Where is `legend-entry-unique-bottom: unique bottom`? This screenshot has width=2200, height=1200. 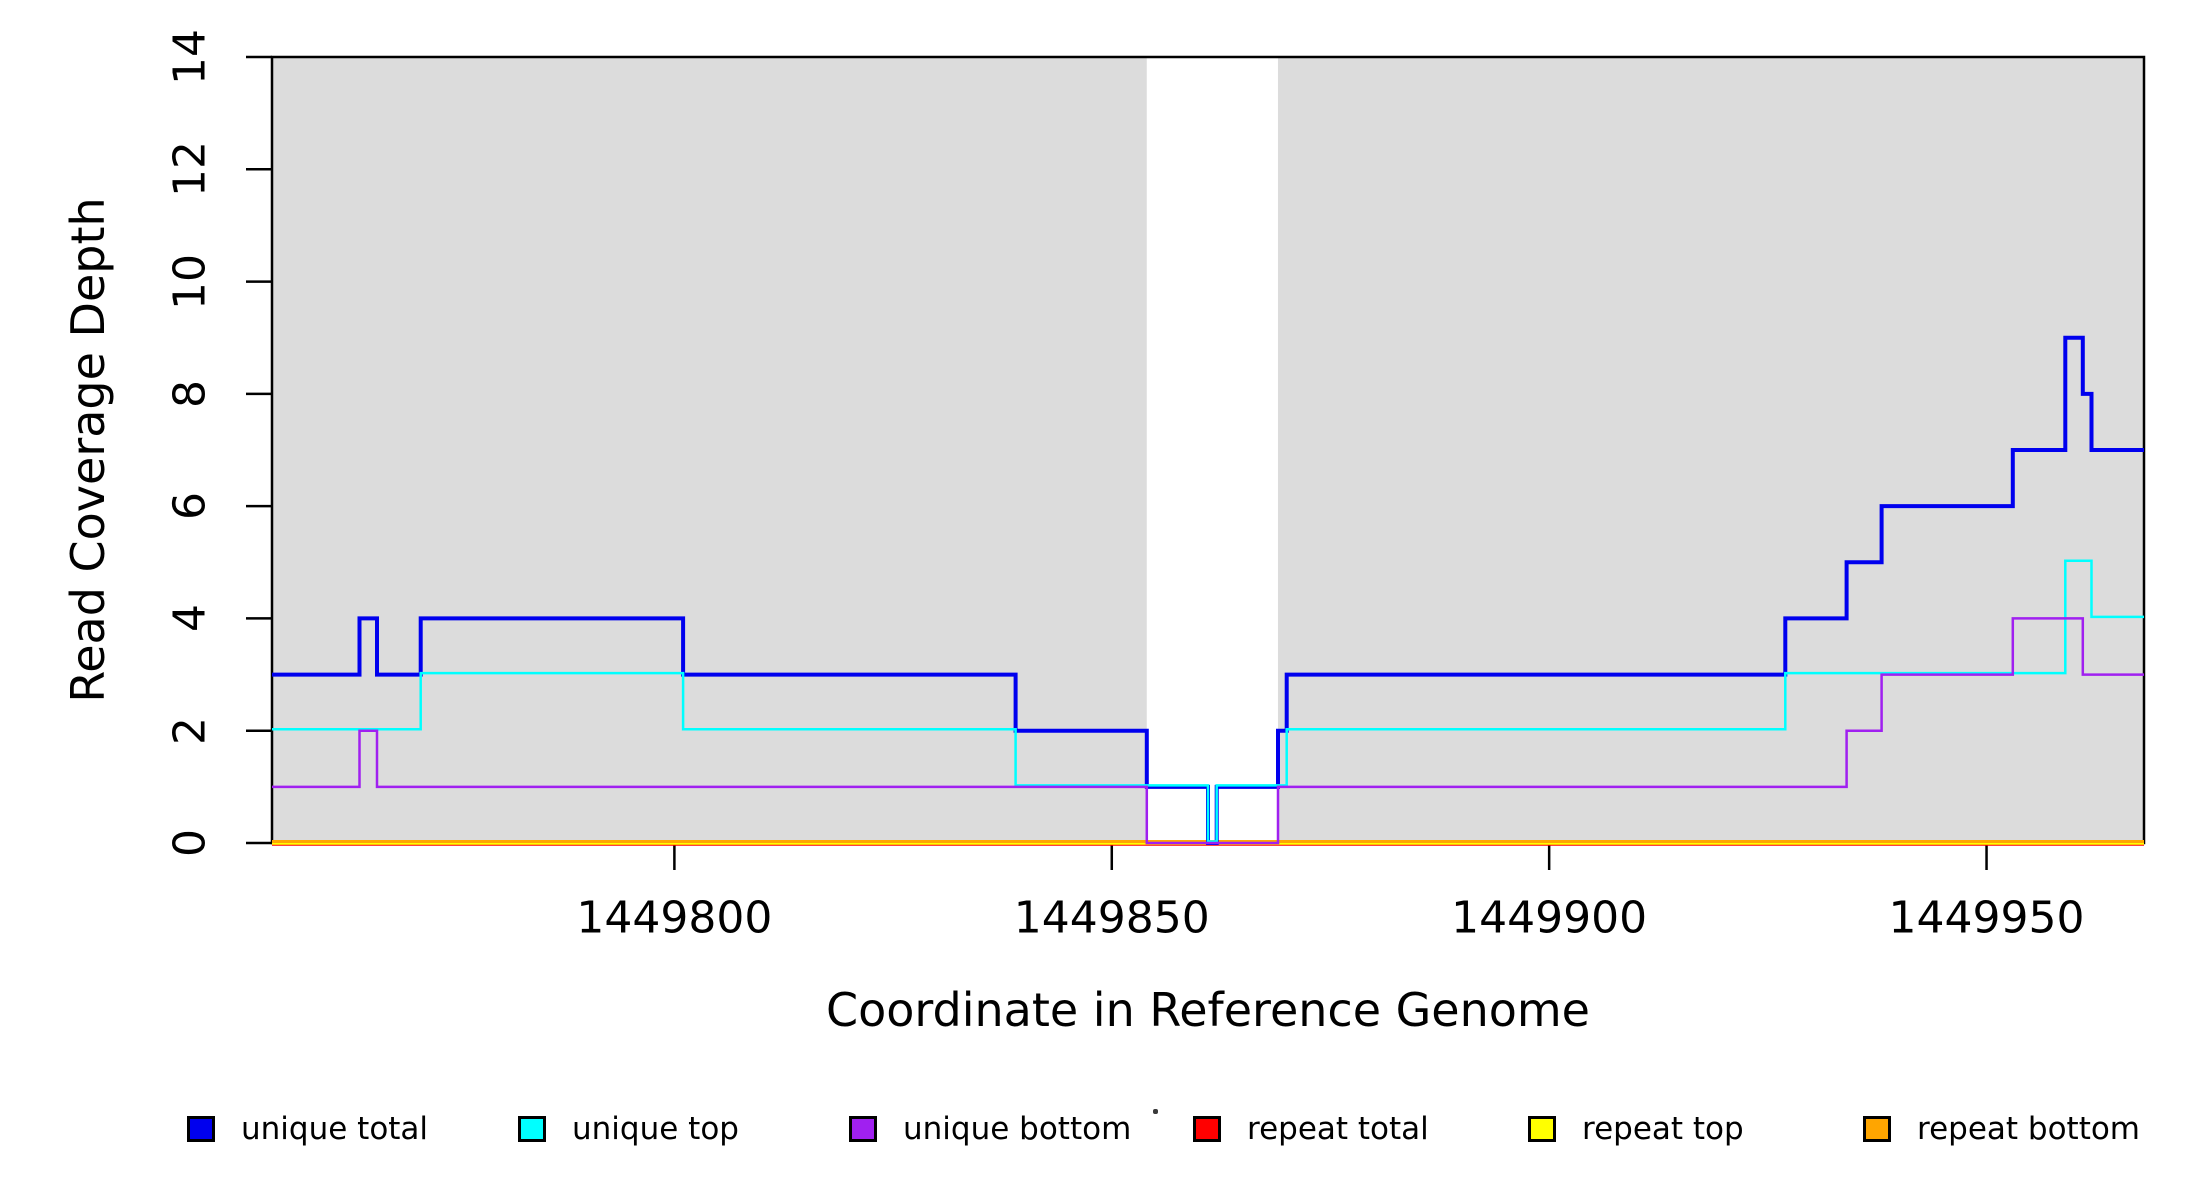 legend-entry-unique-bottom: unique bottom is located at coordinates (990, 1129).